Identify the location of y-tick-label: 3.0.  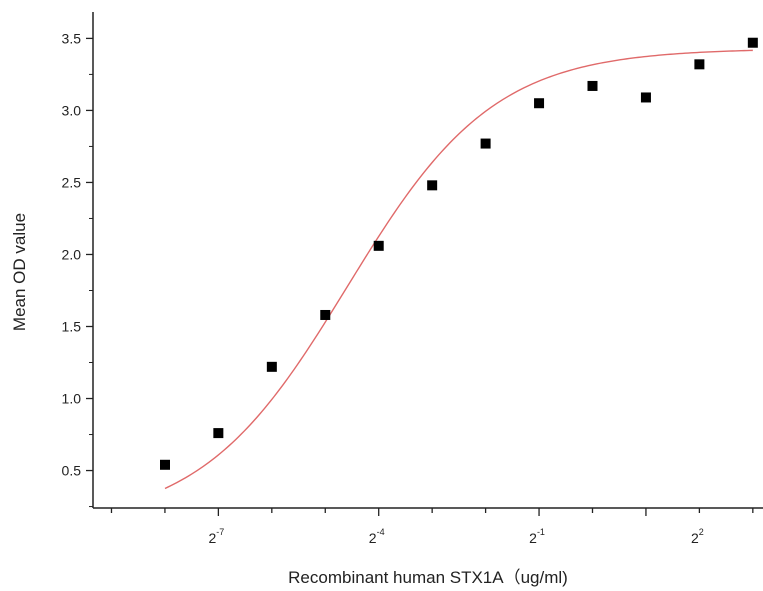
(72, 110).